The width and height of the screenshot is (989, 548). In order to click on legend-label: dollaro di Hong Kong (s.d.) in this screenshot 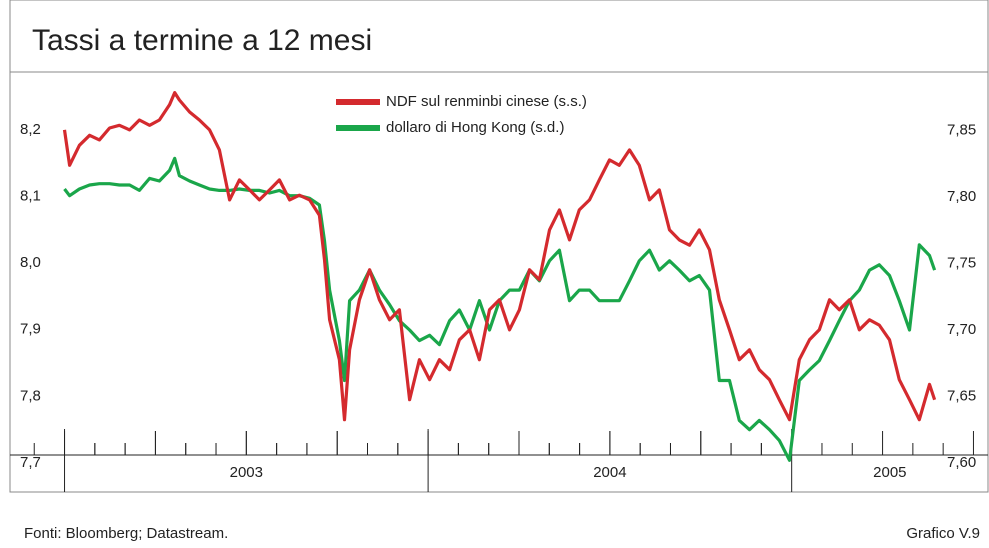, I will do `click(475, 127)`.